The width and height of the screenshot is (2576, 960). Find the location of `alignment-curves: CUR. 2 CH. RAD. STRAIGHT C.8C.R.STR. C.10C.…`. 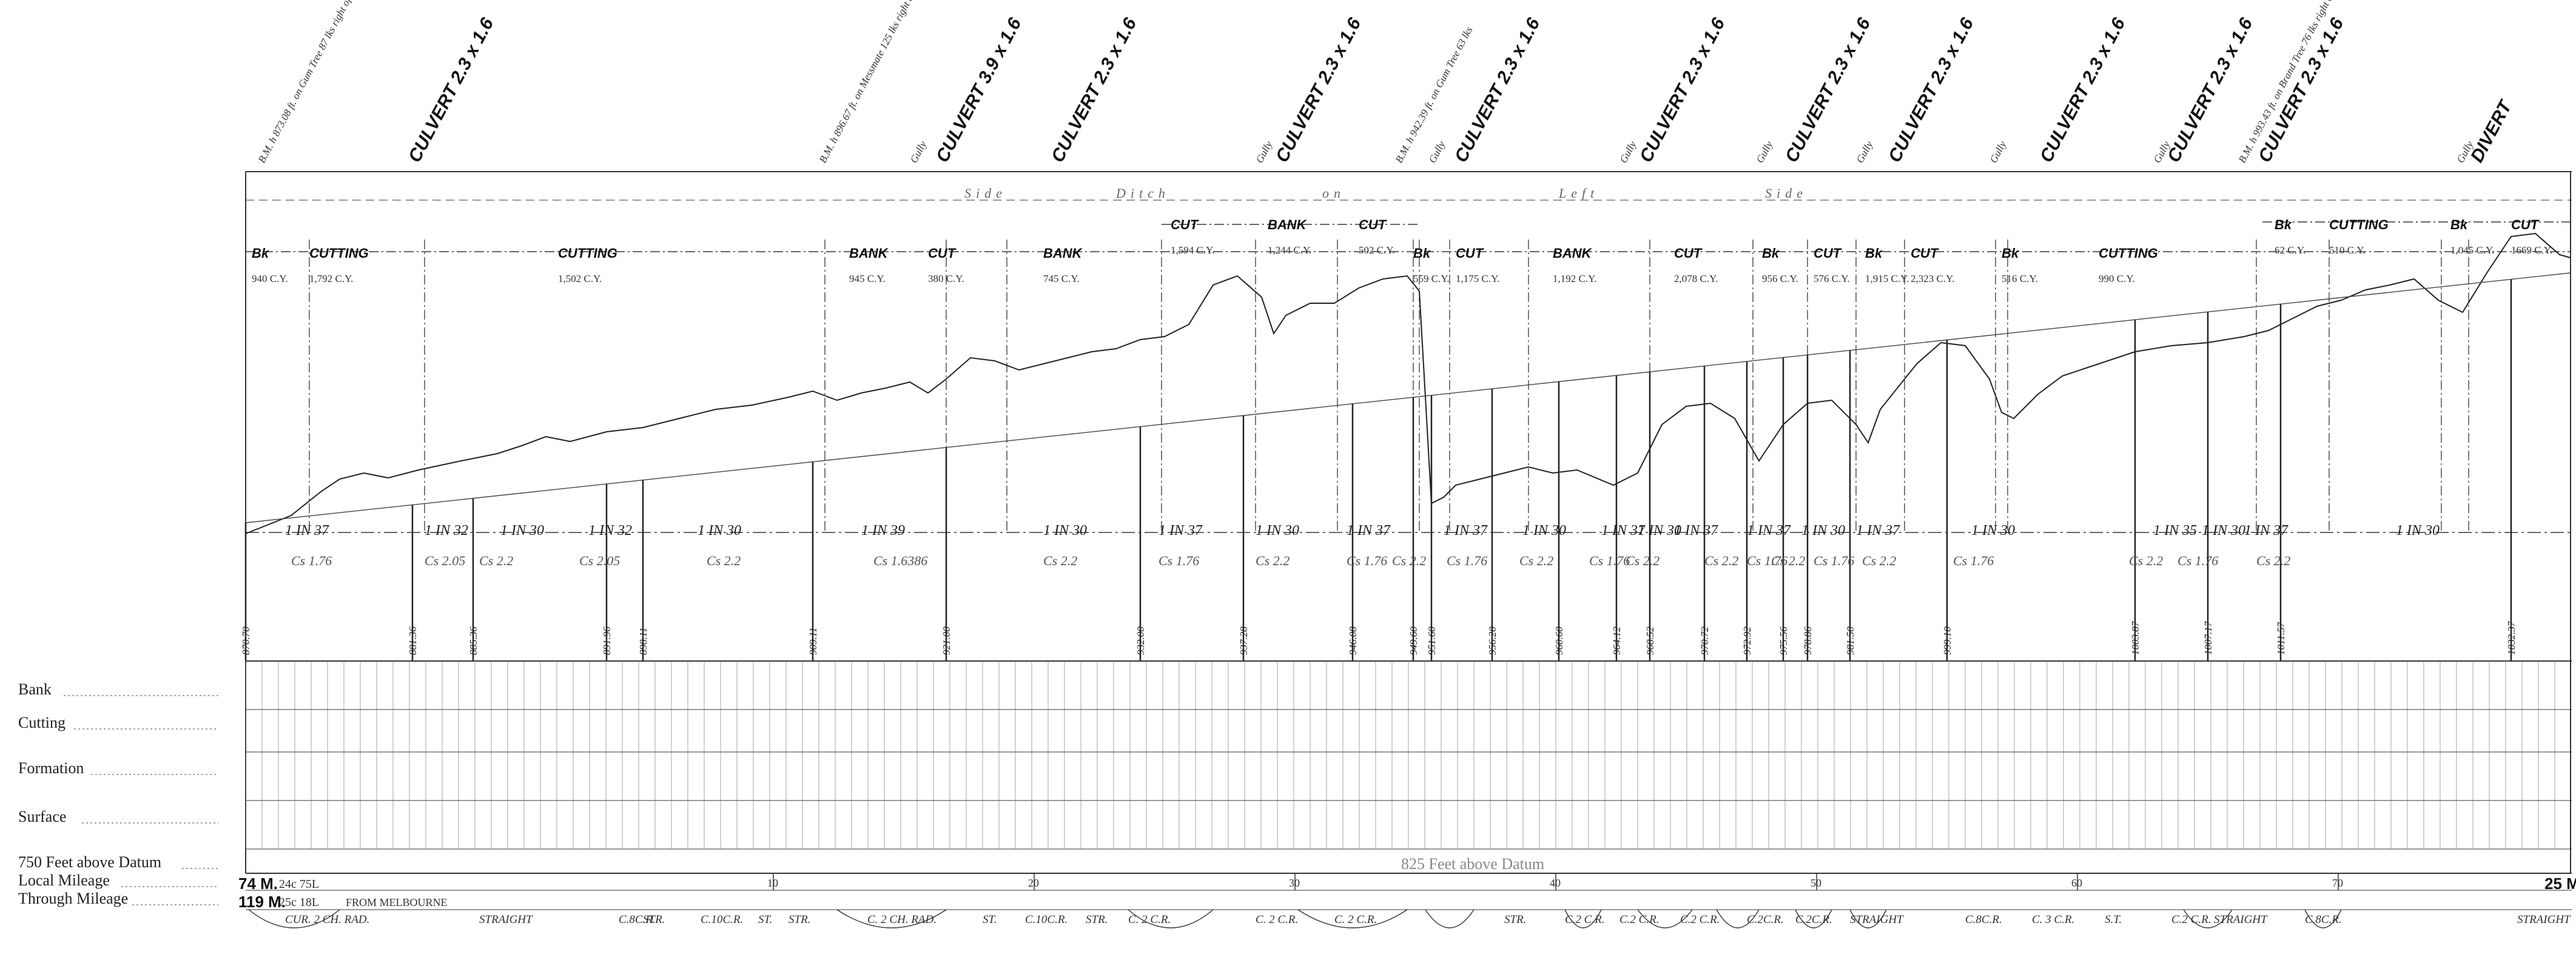

alignment-curves: CUR. 2 CH. RAD. STRAIGHT C.8C.R.STR. C.10C.… is located at coordinates (1409, 919).